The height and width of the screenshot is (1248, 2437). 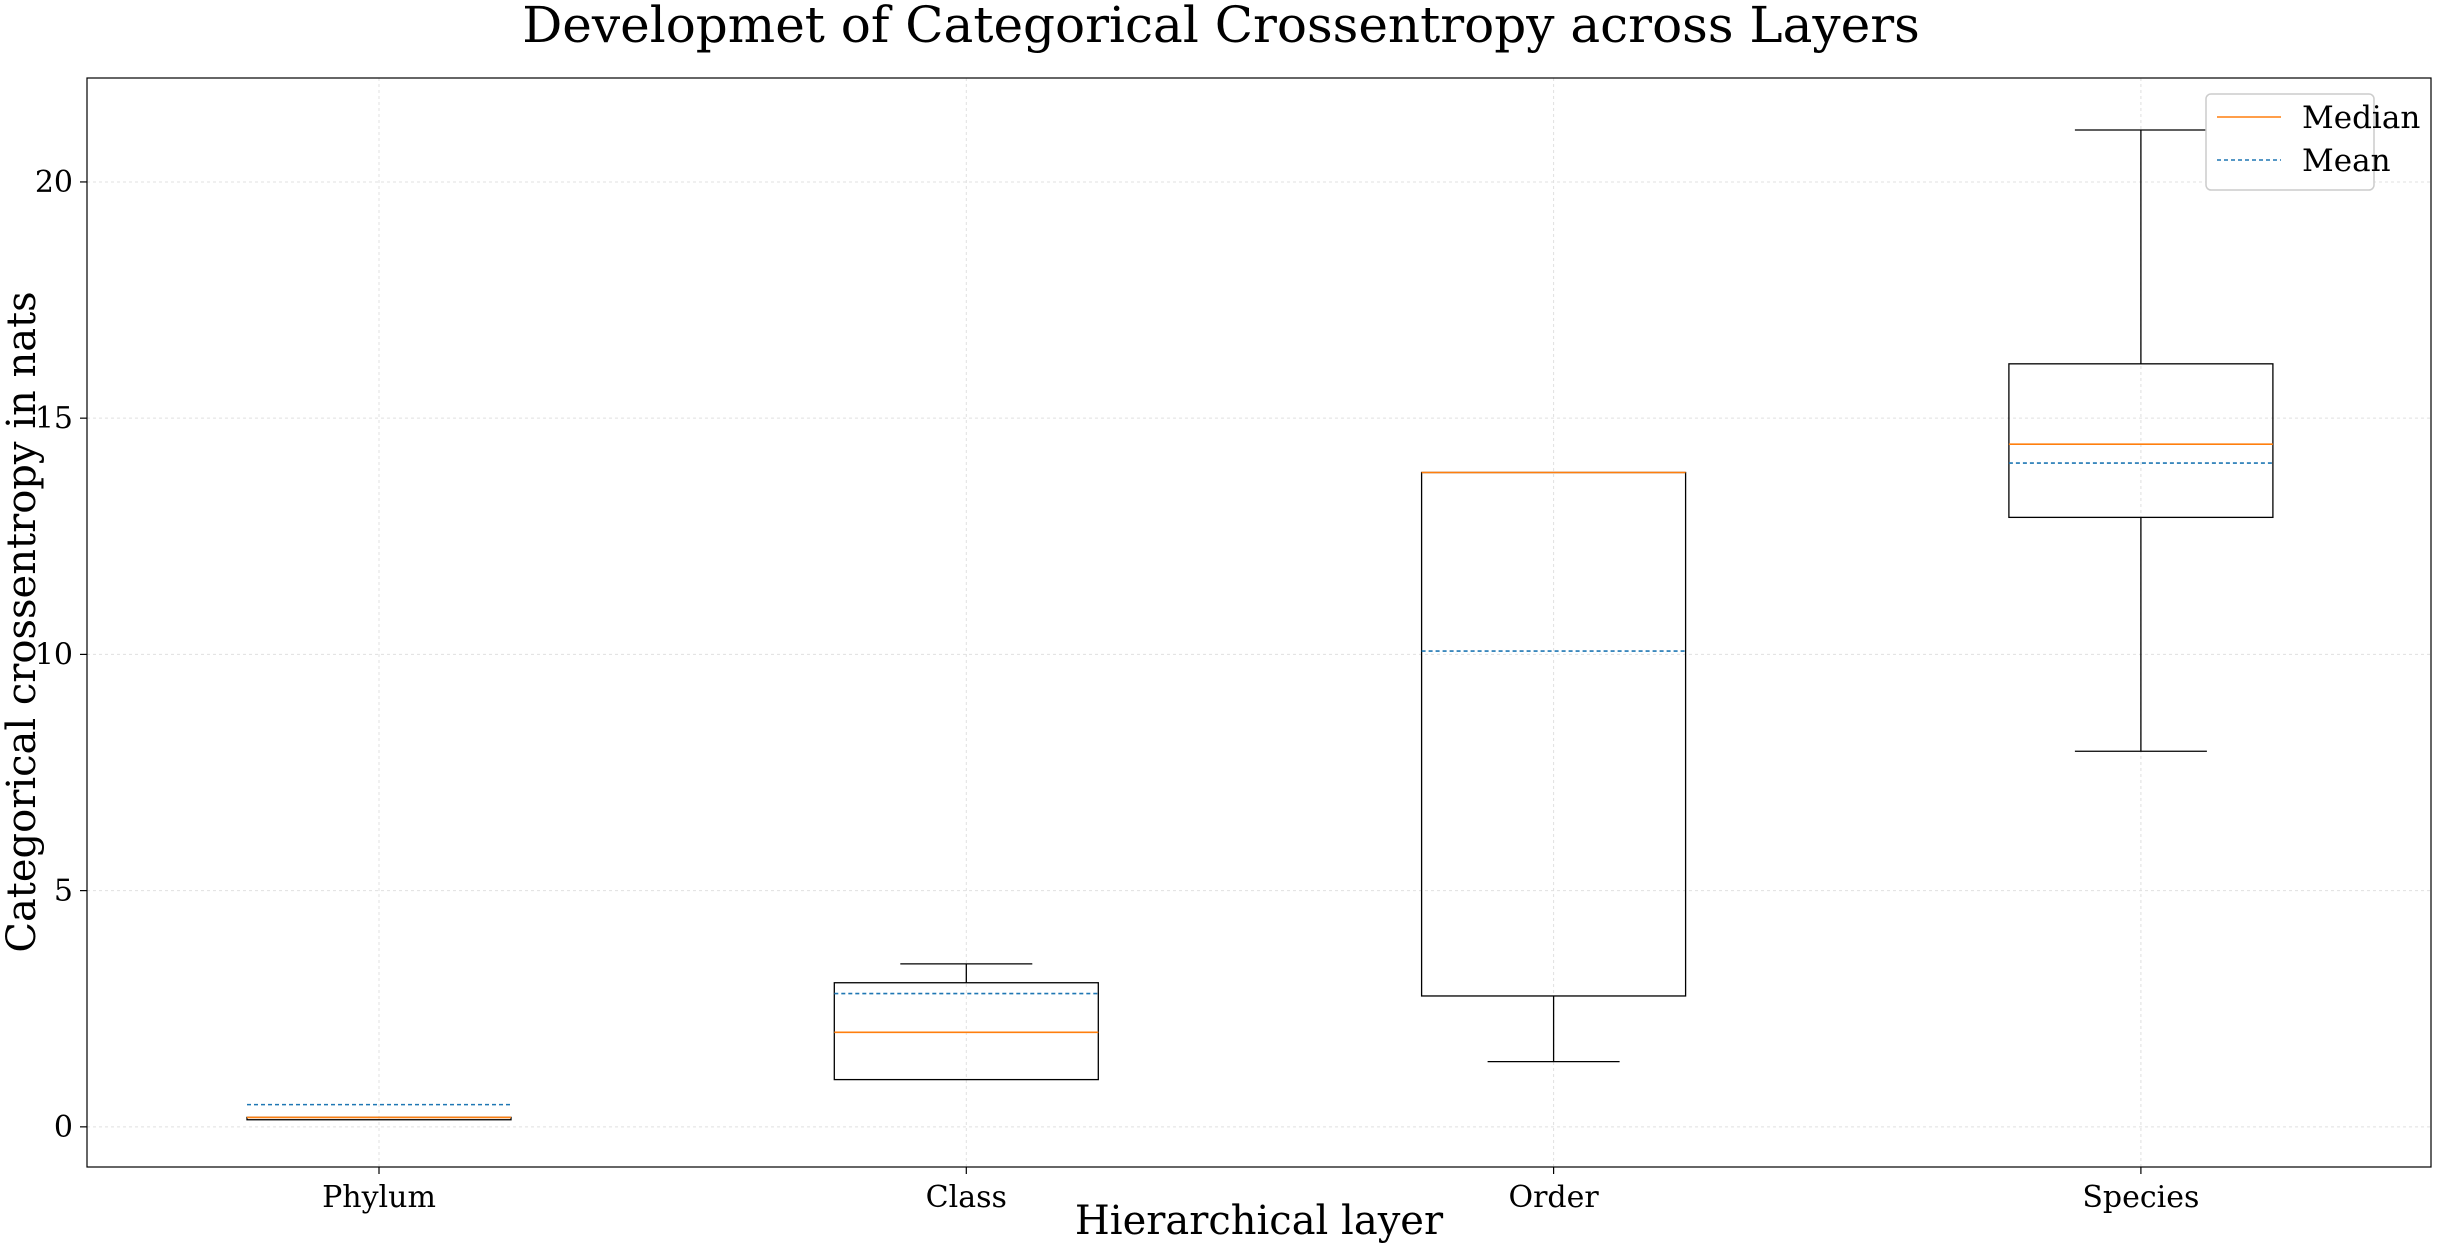 What do you see at coordinates (1553, 767) in the screenshot?
I see `box-group-order` at bounding box center [1553, 767].